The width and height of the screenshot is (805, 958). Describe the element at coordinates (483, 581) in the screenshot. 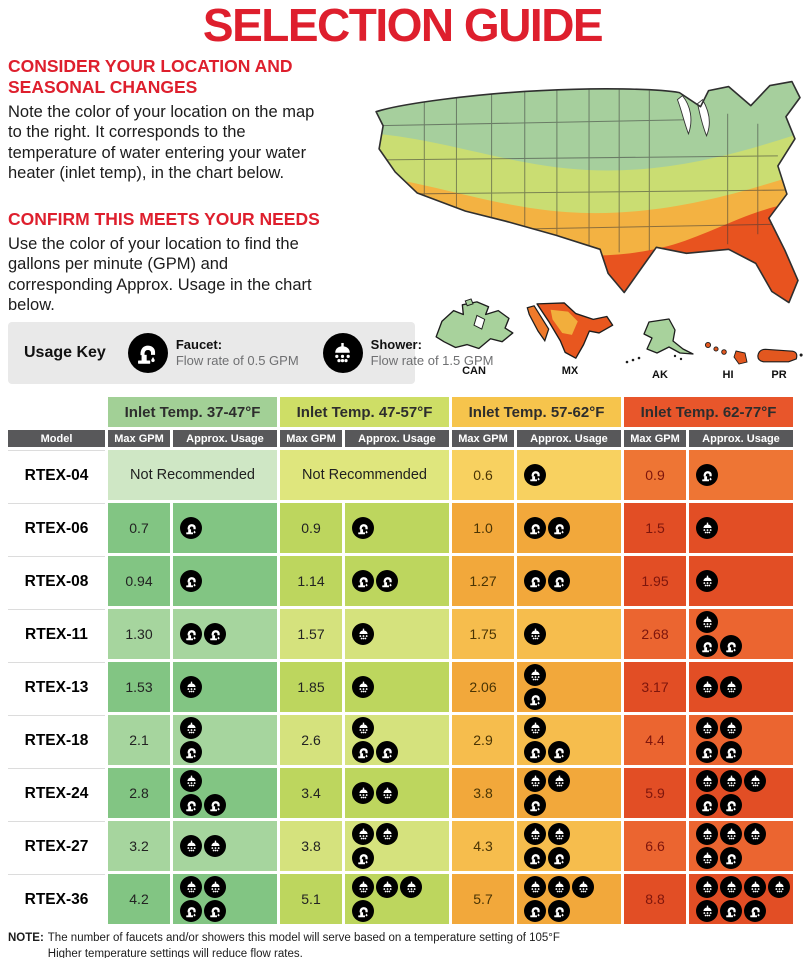

I see `max-gpm-cell: 1.27` at that location.